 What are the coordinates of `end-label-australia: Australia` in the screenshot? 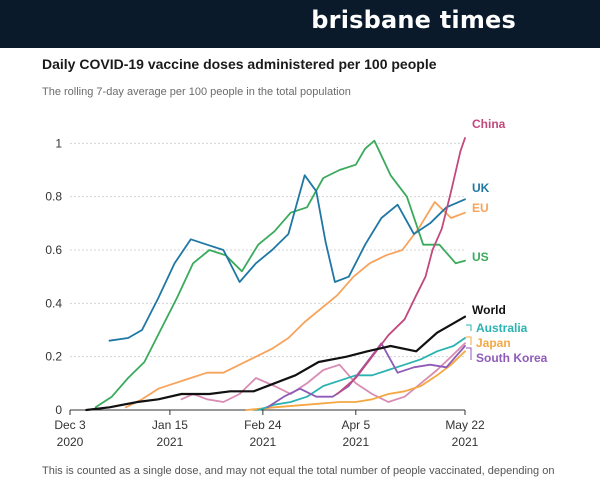 It's located at (502, 328).